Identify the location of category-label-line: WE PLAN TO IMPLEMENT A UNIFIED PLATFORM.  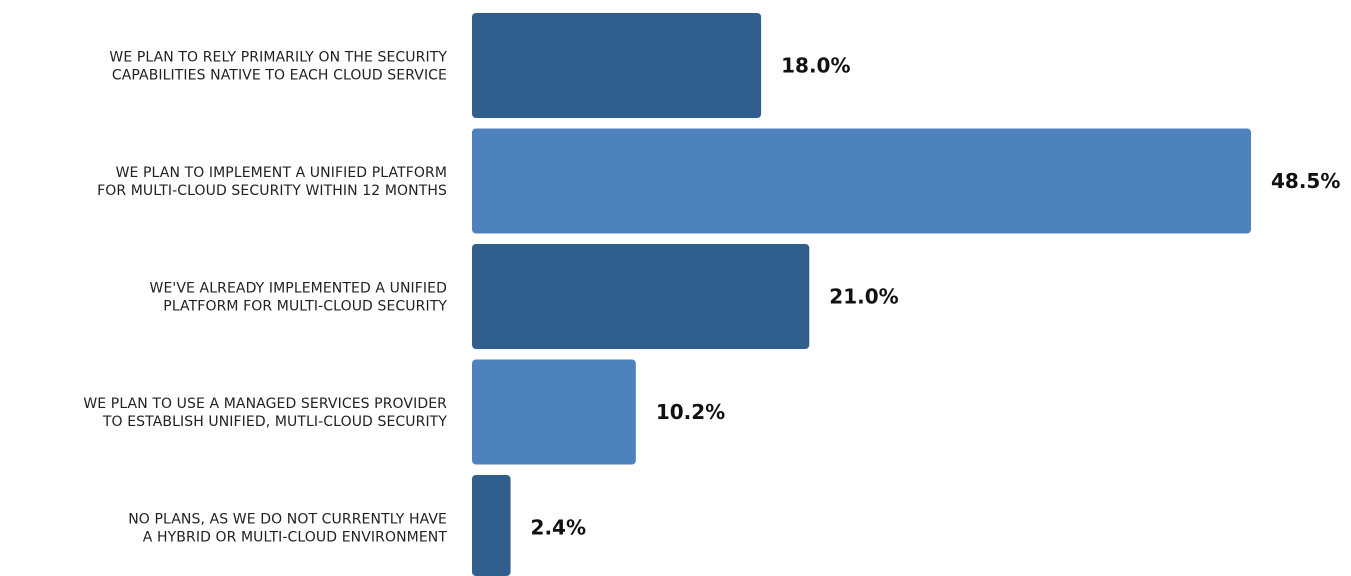
(281, 173).